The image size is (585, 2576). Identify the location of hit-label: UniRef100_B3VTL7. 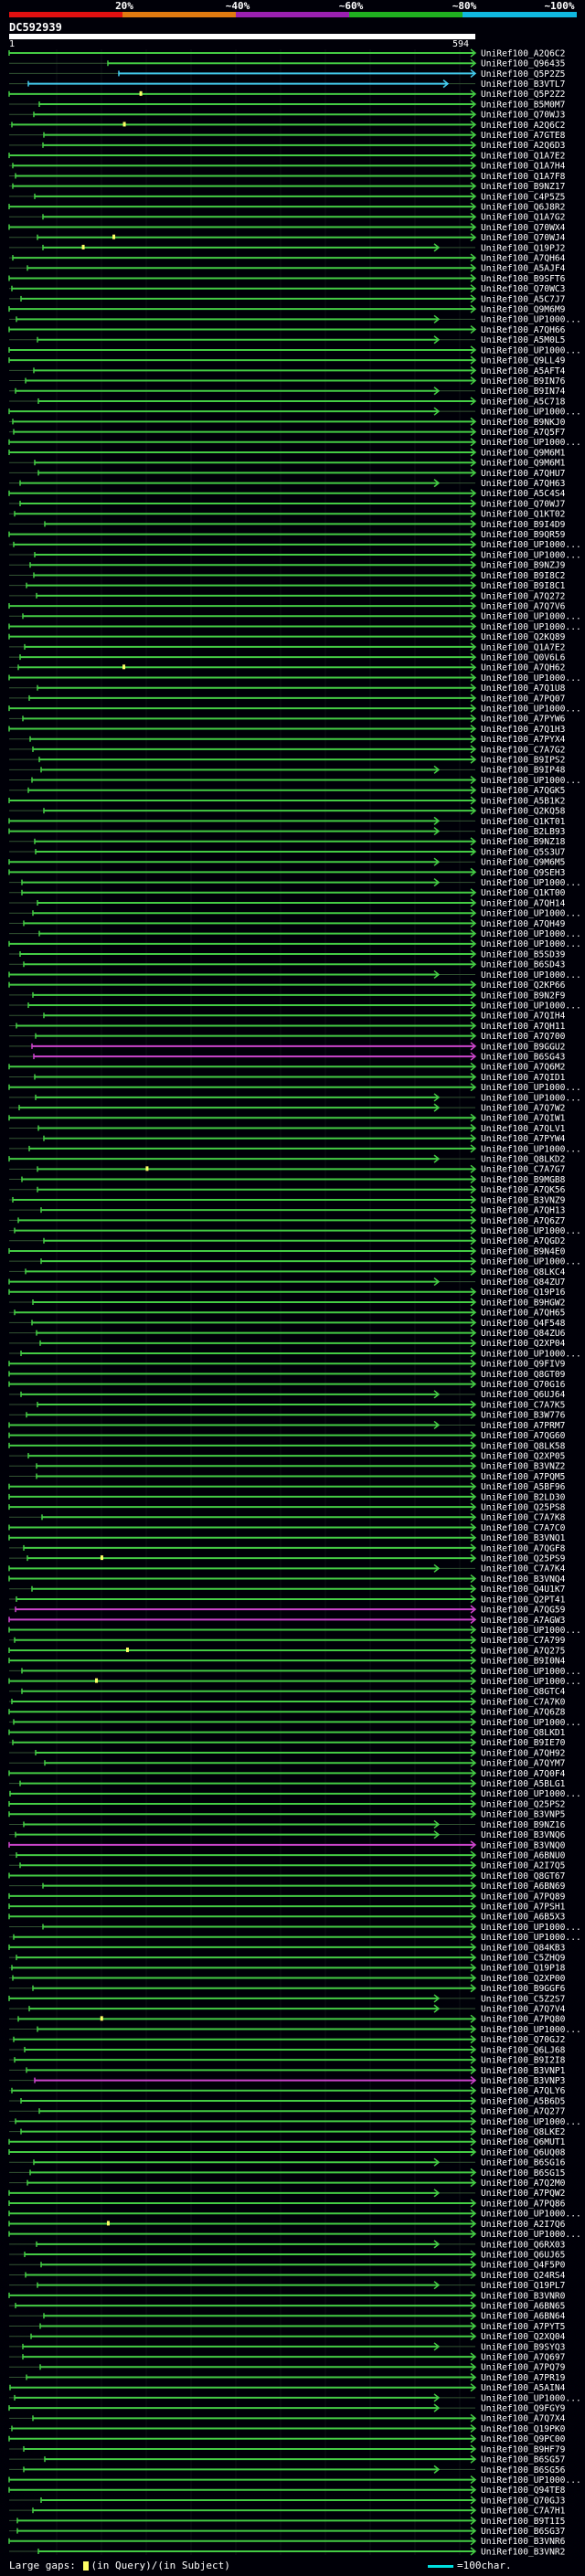
(523, 85).